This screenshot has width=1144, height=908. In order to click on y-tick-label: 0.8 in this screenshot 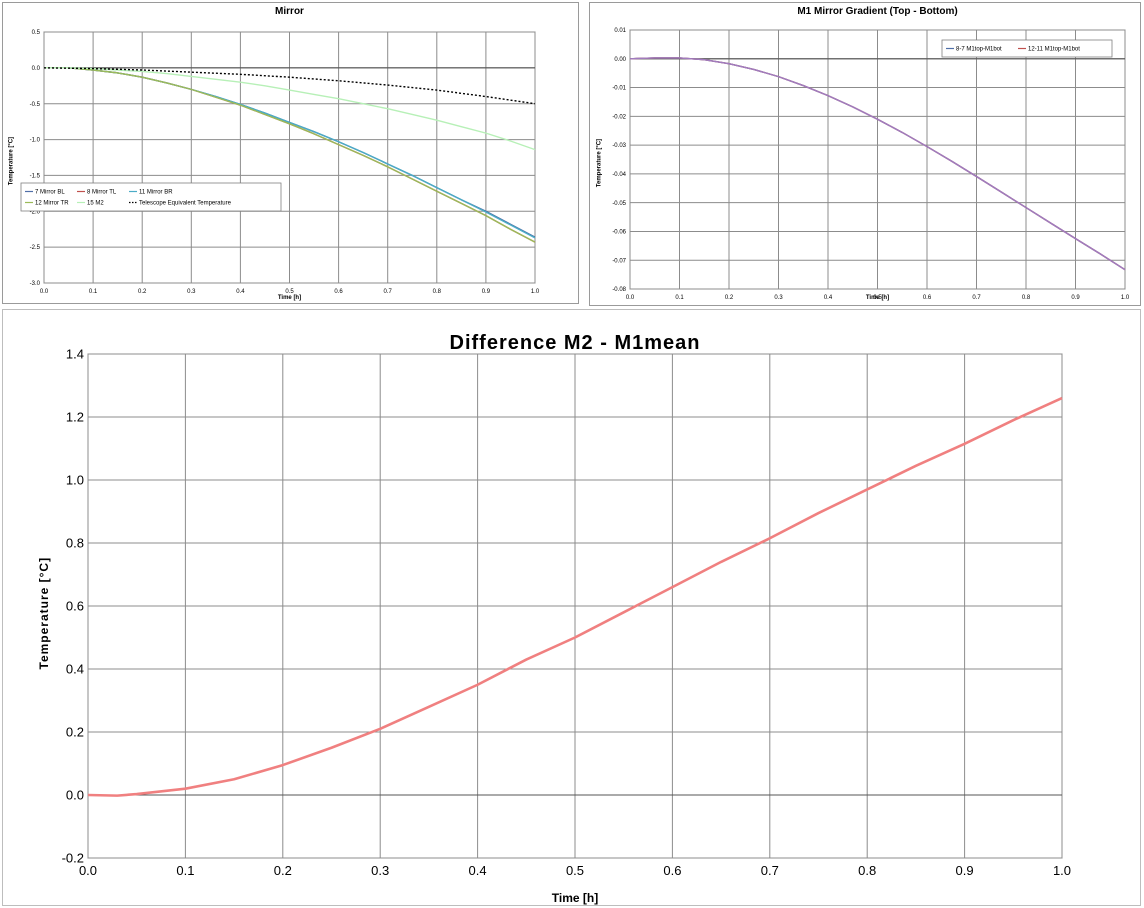, I will do `click(75, 543)`.